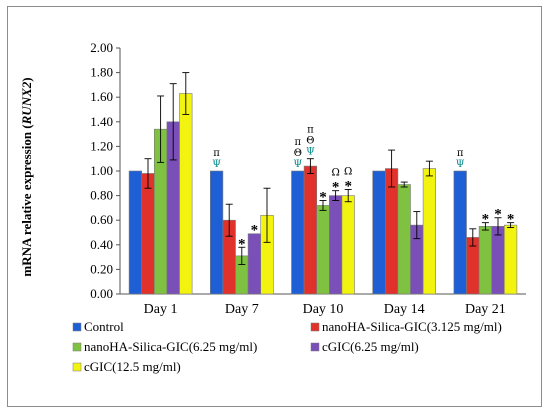  I want to click on y-axis-title-suffix: ), so click(26, 79).